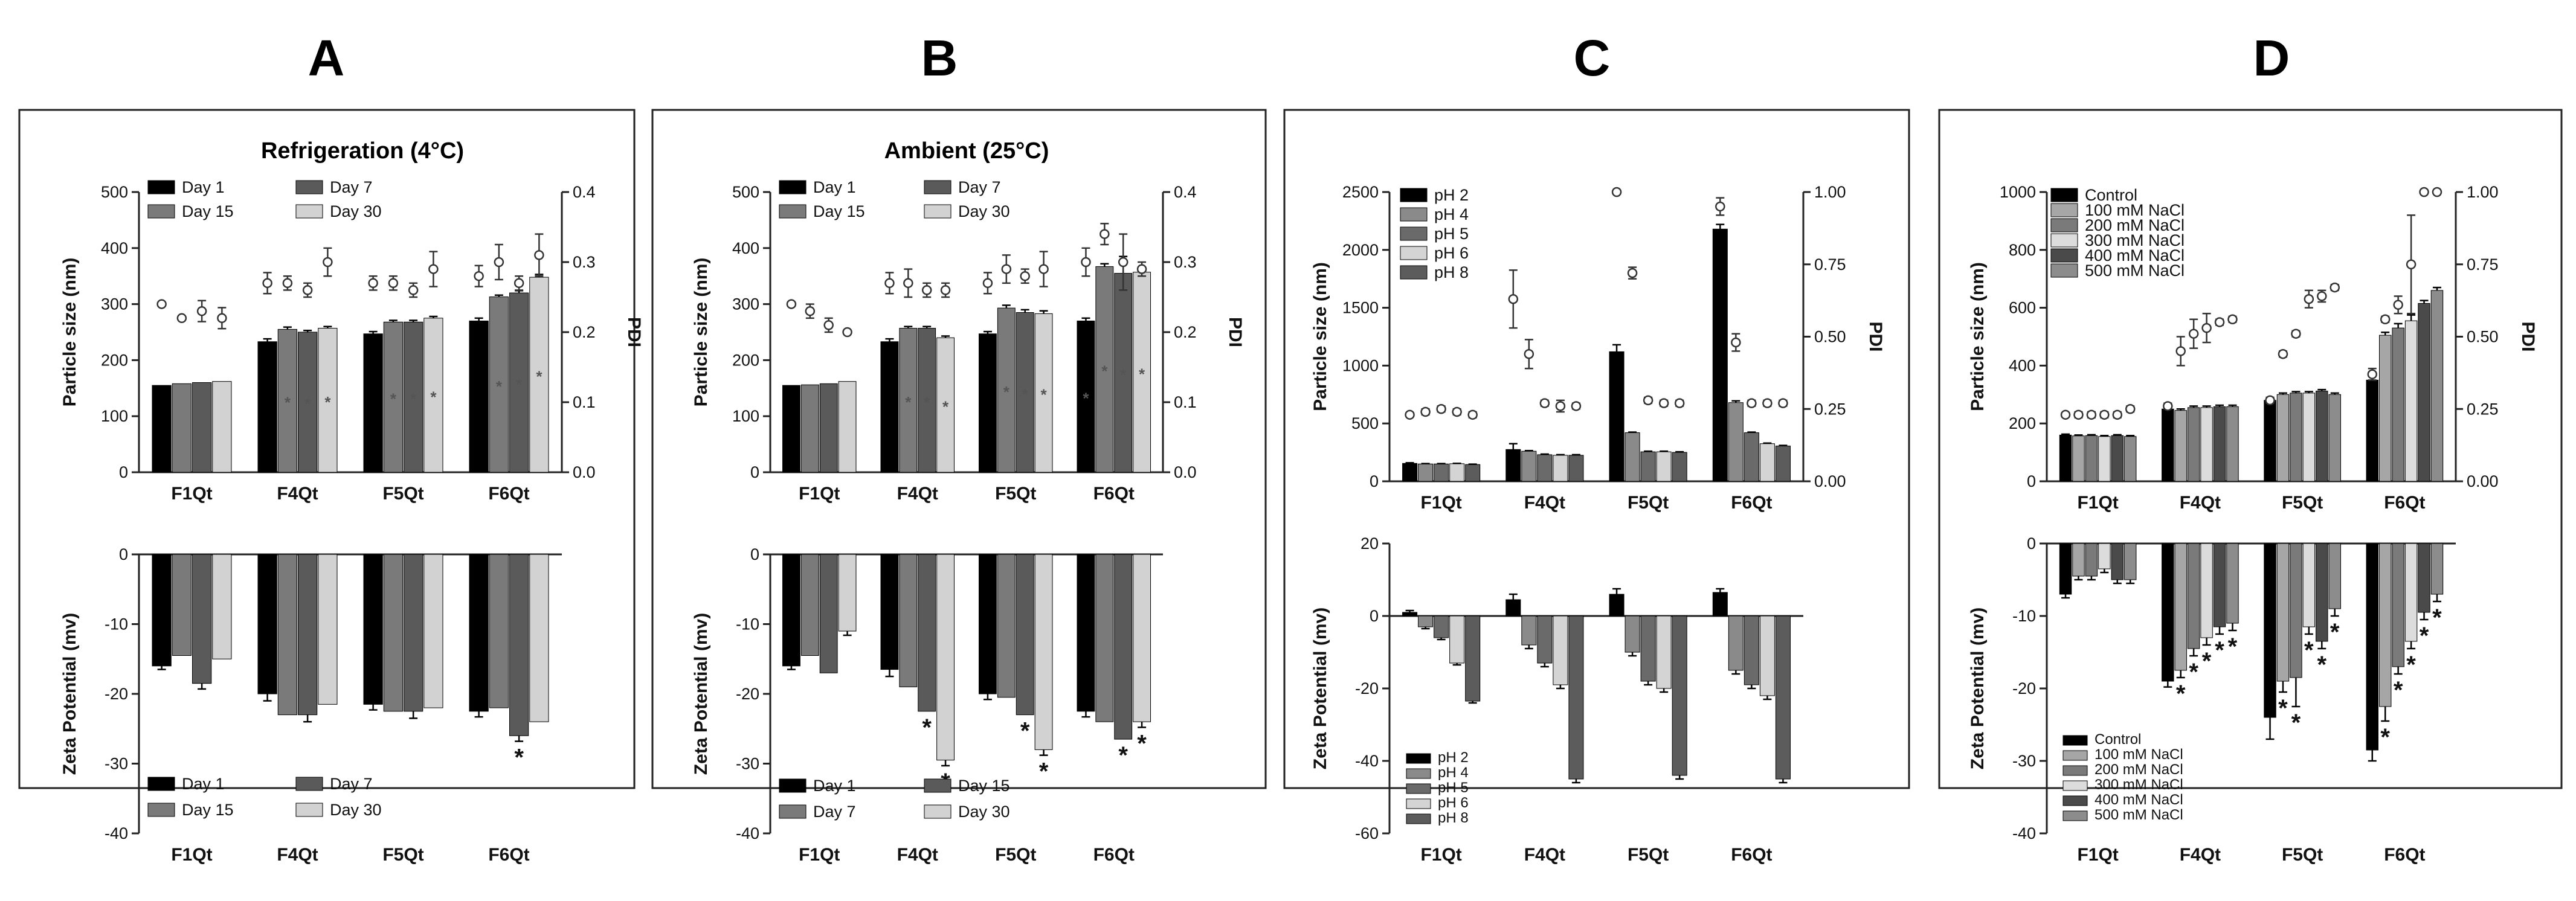  What do you see at coordinates (1367, 833) in the screenshot?
I see `y-tick-label: -60` at bounding box center [1367, 833].